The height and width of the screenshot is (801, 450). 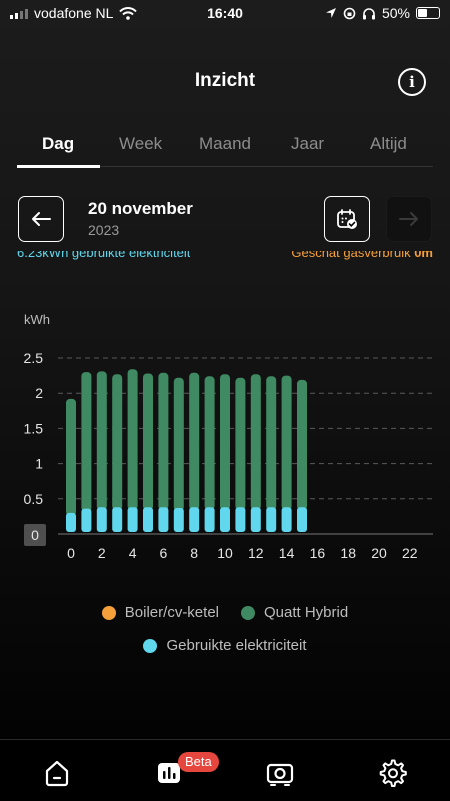 I want to click on gas-summary-value: 0m, so click(x=423, y=255).